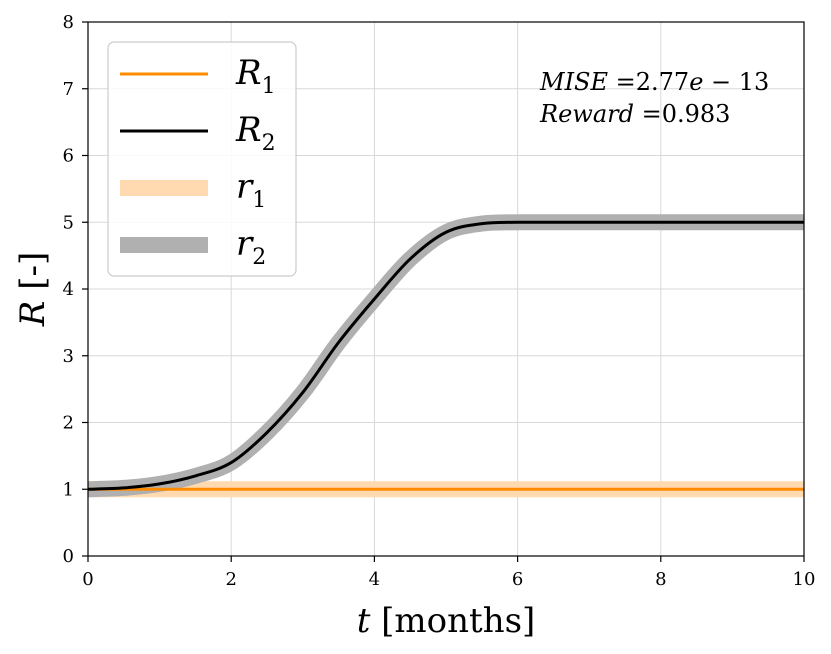  I want to click on y-tick-label: 2, so click(68, 423).